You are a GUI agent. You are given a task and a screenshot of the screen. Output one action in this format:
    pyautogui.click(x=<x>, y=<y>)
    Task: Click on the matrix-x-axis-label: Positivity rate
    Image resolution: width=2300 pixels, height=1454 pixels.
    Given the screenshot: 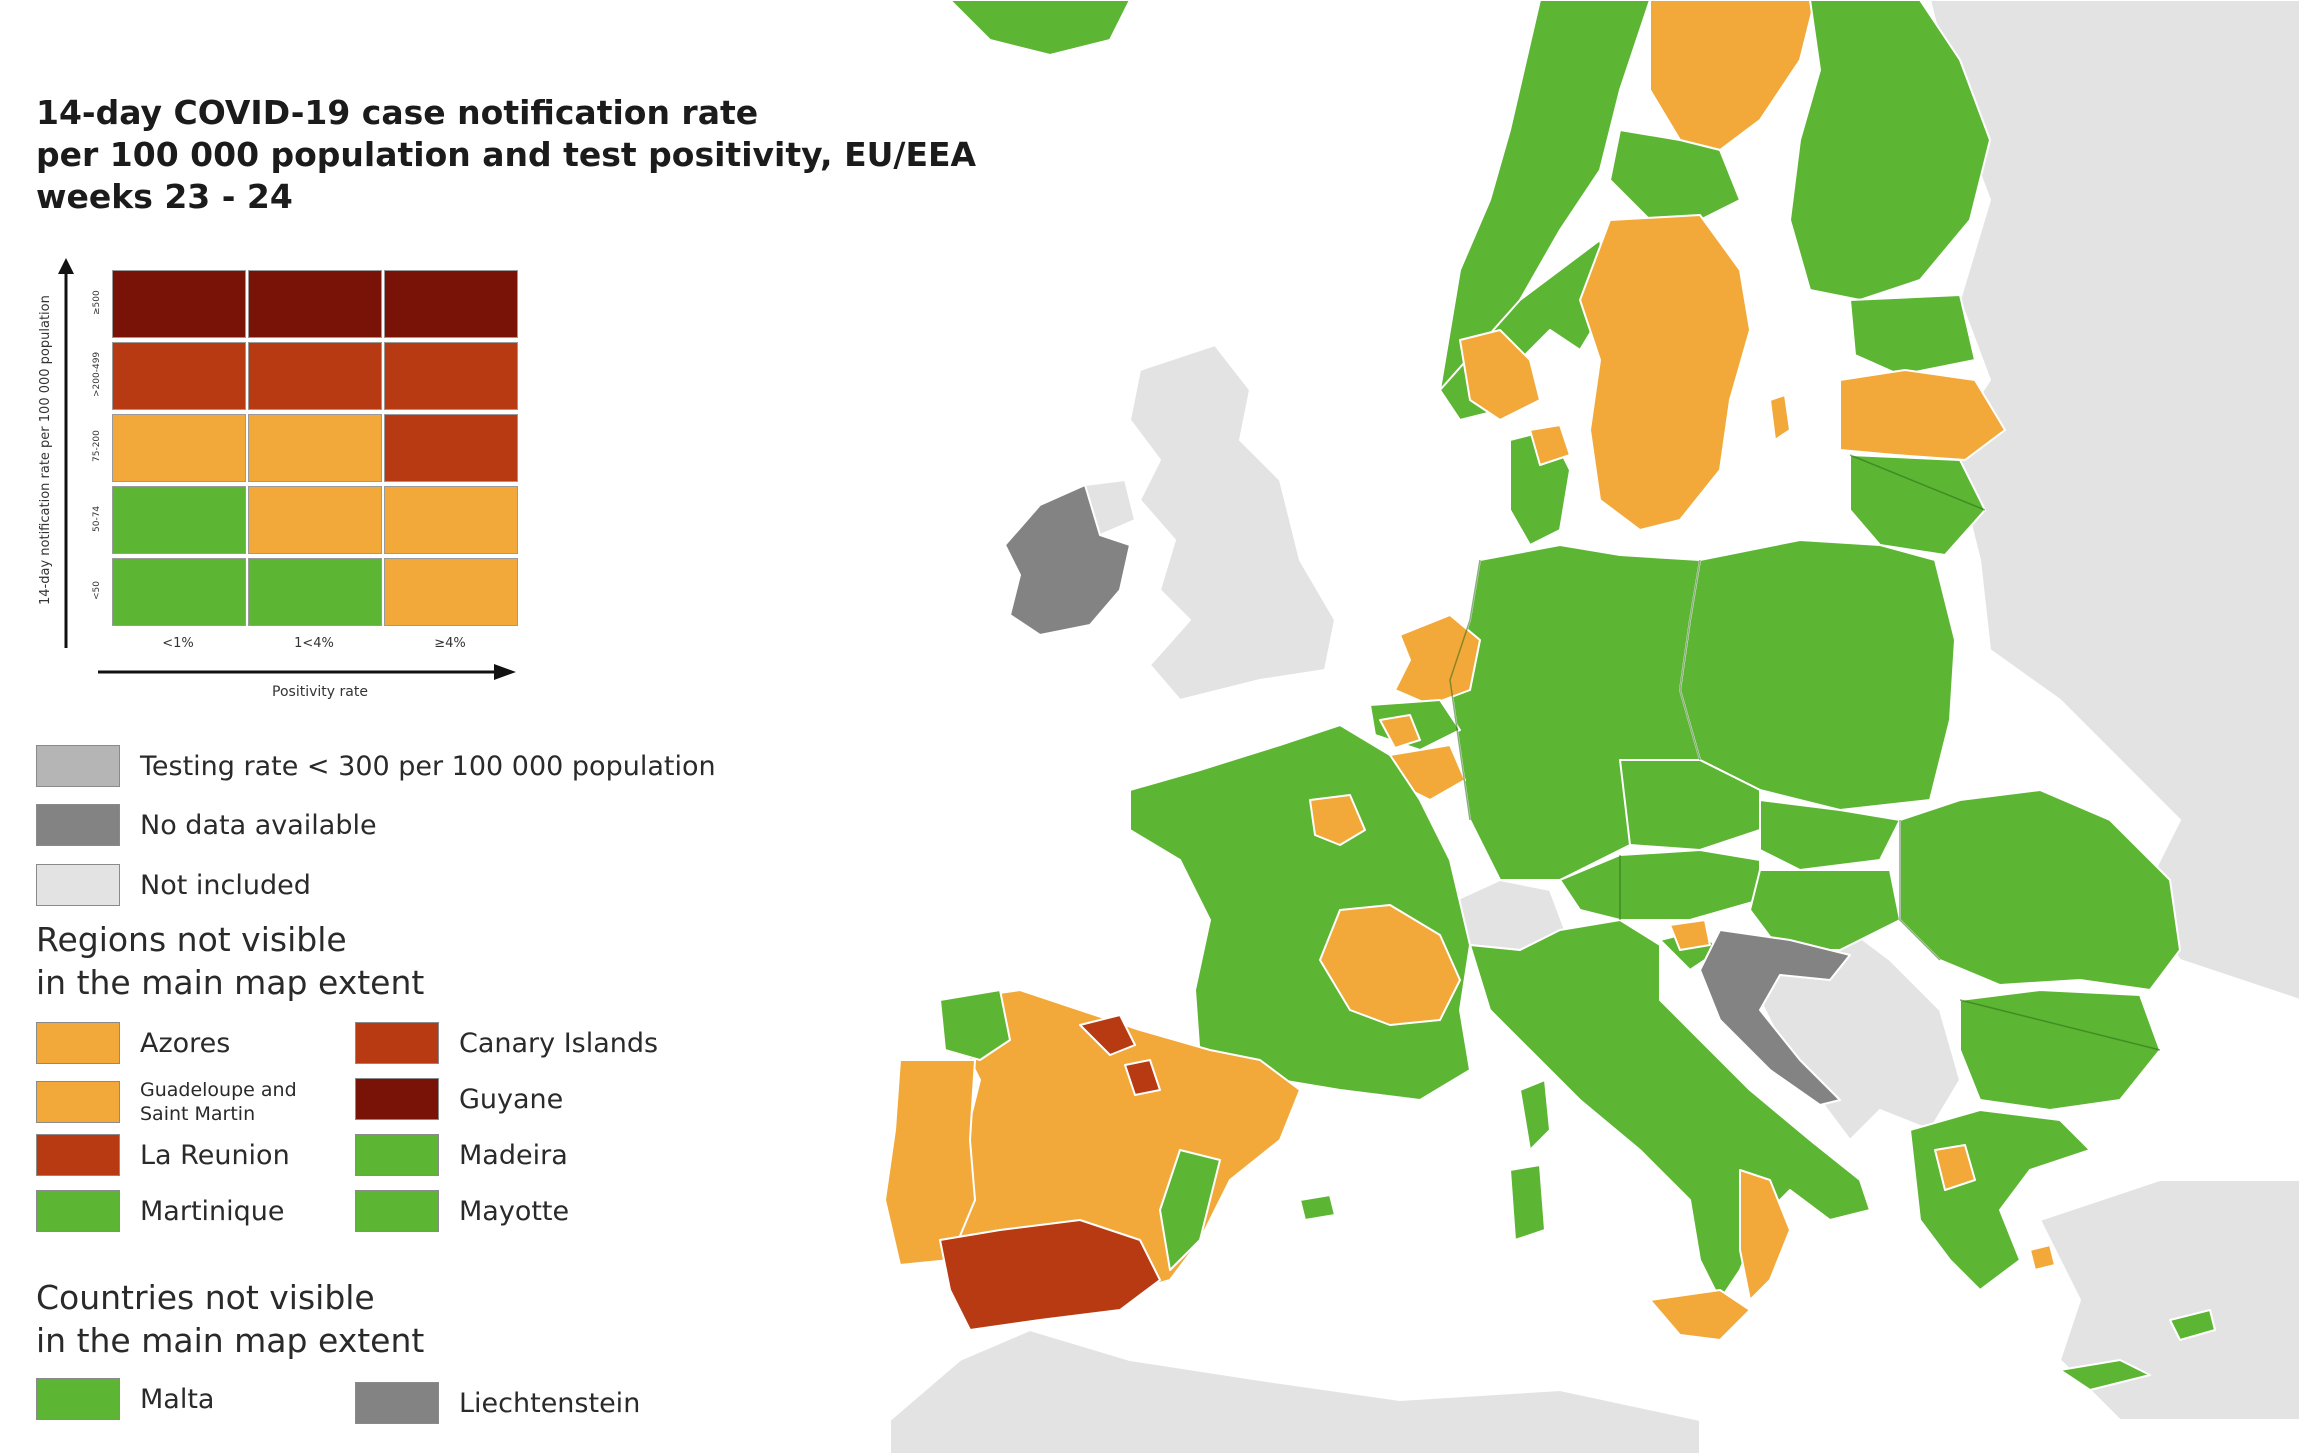 What is the action you would take?
    pyautogui.click(x=320, y=692)
    